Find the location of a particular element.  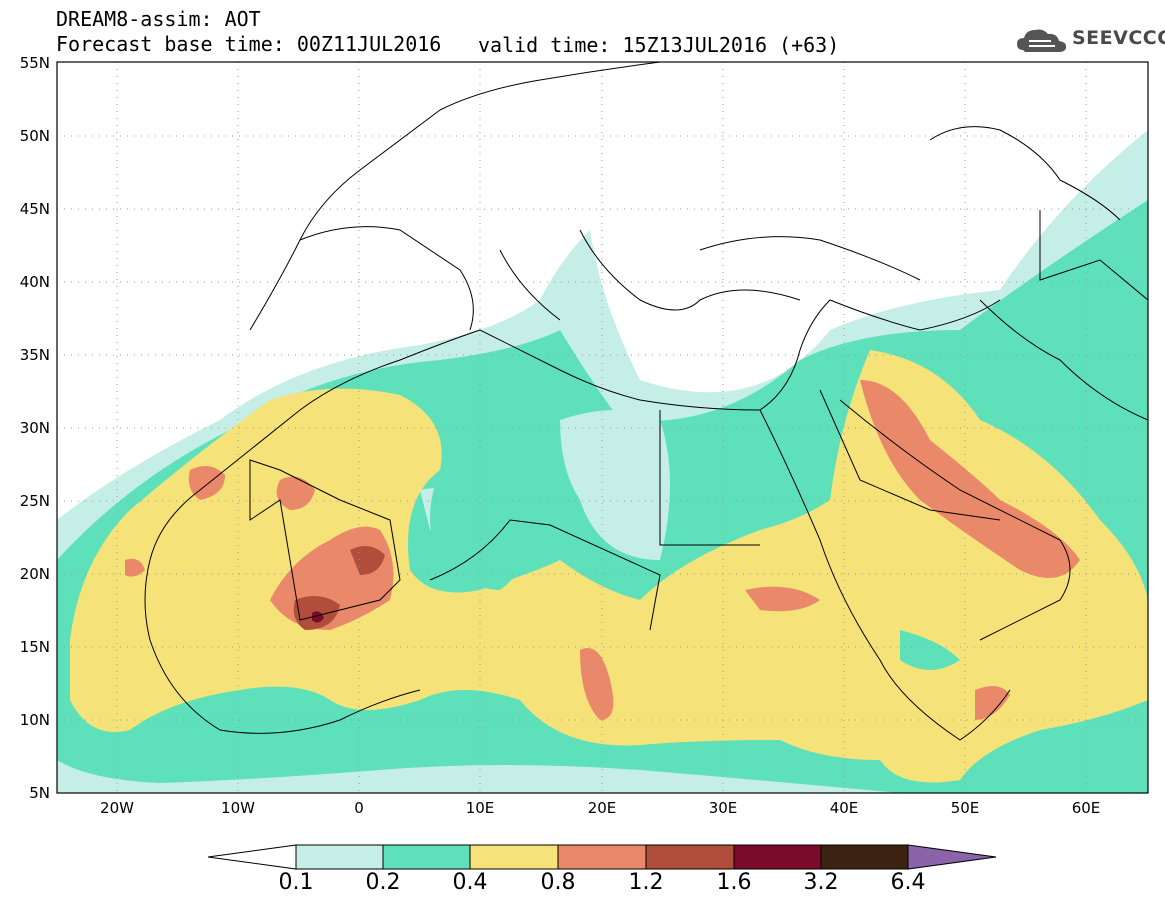

lat-label: 55N is located at coordinates (34, 63).